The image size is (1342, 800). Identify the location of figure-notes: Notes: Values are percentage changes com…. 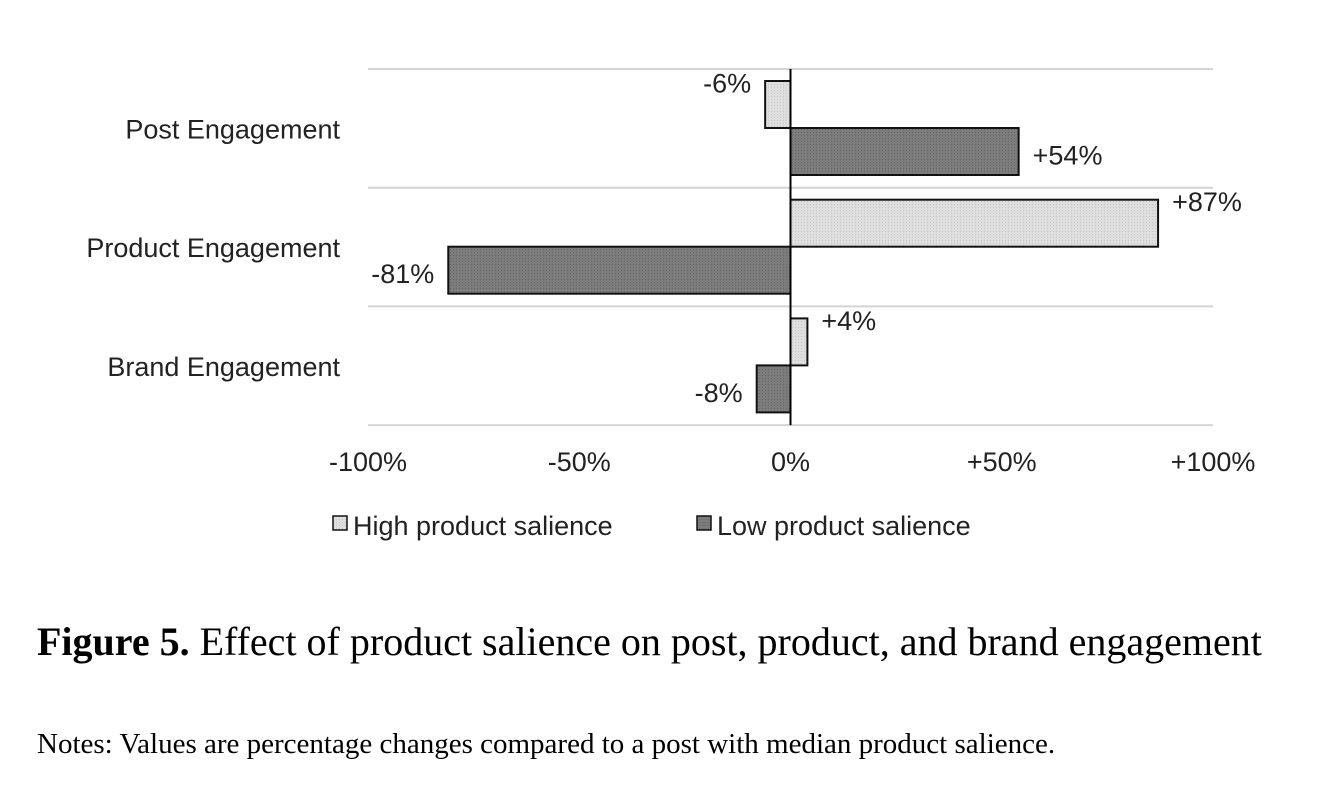
(546, 744).